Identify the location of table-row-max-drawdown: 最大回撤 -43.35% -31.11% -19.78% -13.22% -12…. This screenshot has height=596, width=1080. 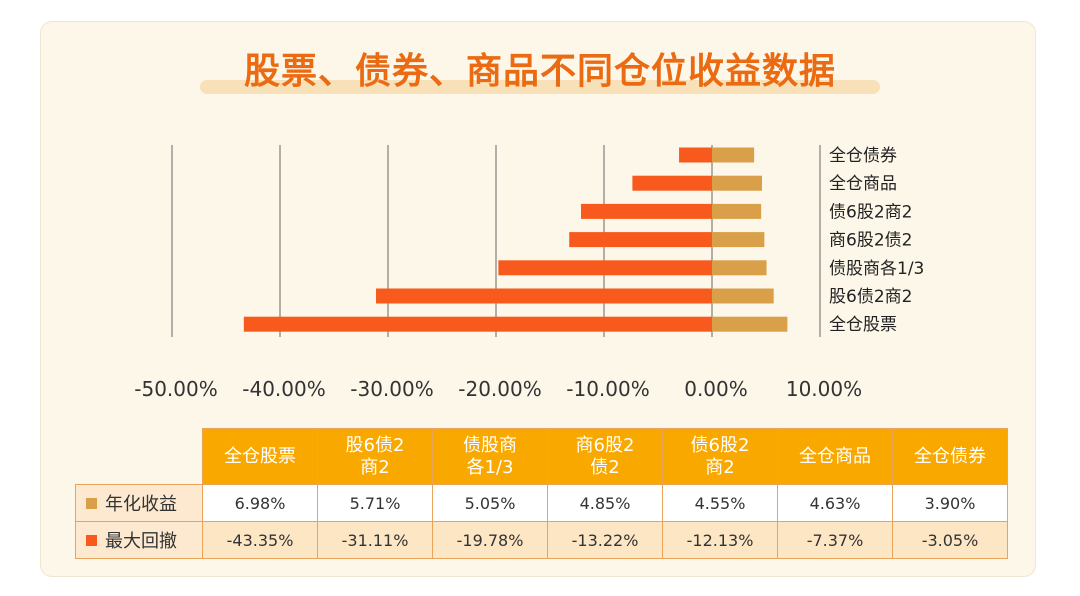
(541, 540).